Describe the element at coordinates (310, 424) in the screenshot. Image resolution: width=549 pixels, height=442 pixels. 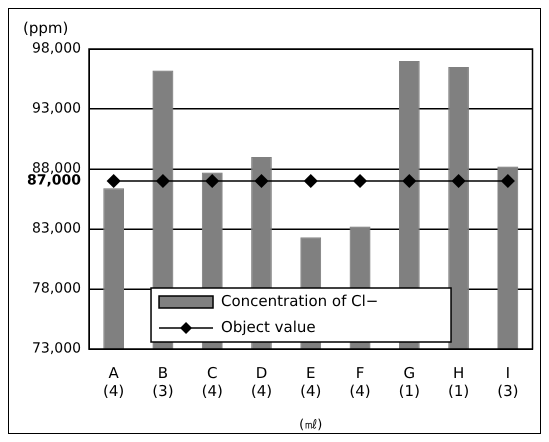
I see `x-axis-title: (㎖)` at that location.